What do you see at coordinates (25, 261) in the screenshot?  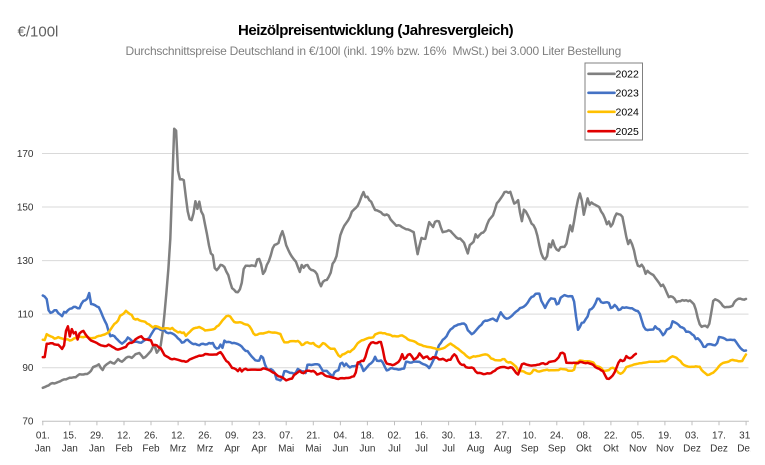 I see `svg-text: 130` at bounding box center [25, 261].